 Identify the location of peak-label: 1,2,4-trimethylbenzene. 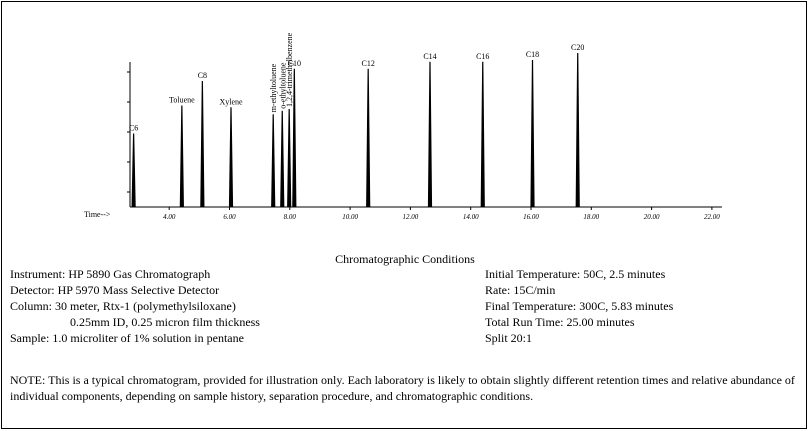
(289, 69).